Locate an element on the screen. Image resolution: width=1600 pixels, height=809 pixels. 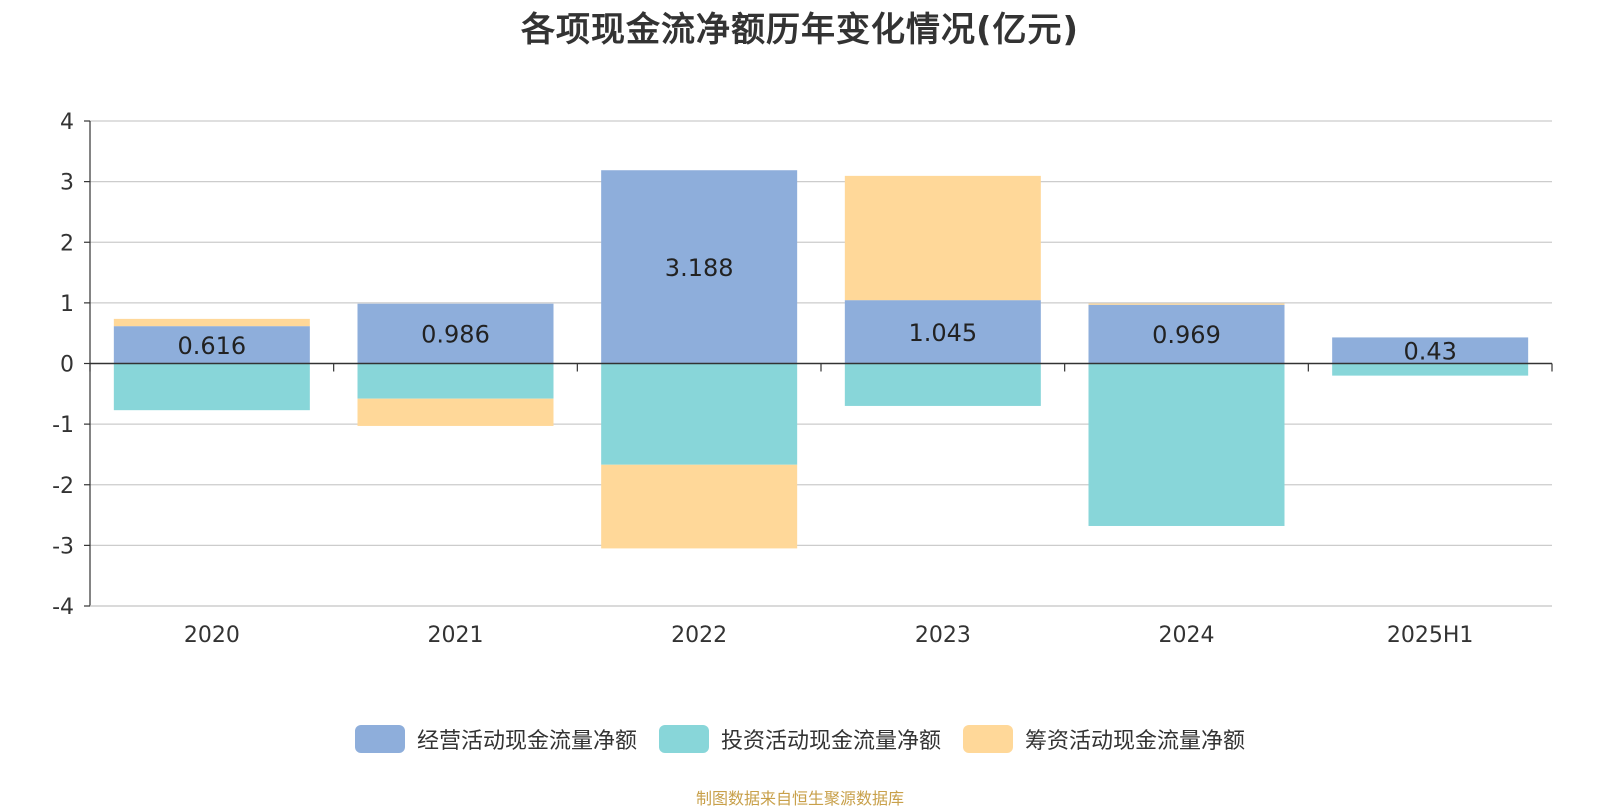
x-tick-label: 2022 is located at coordinates (699, 635).